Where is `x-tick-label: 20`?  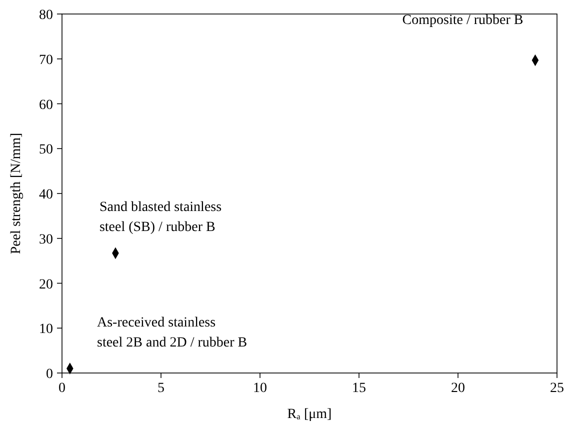
x-tick-label: 20 is located at coordinates (458, 388).